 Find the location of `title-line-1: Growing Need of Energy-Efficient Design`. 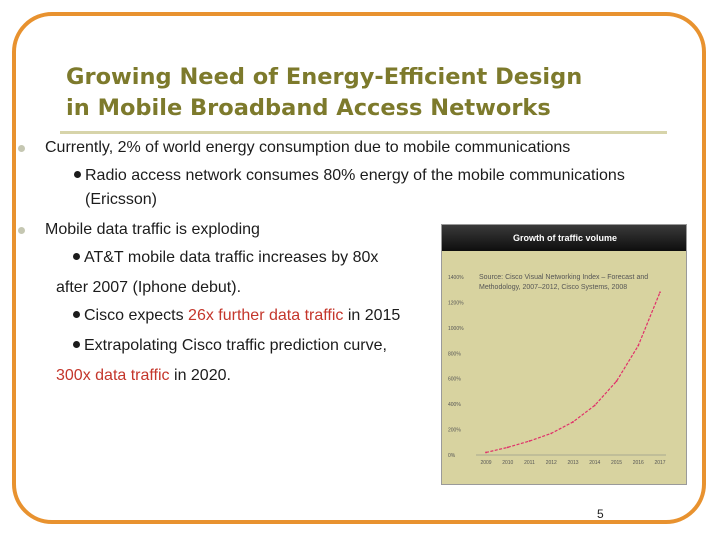

title-line-1: Growing Need of Energy-Efficient Design is located at coordinates (324, 77).